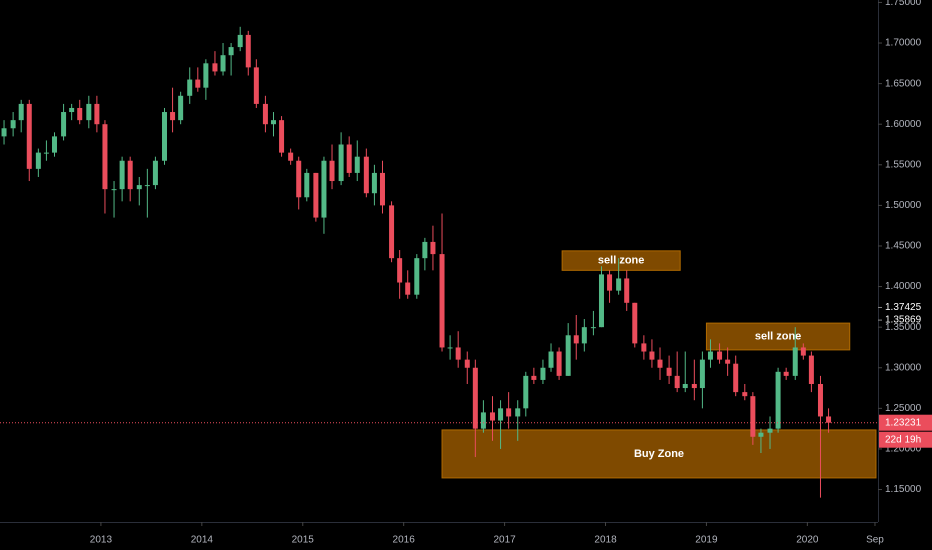  Describe the element at coordinates (504, 540) in the screenshot. I see `x-tick-label: 2017` at that location.